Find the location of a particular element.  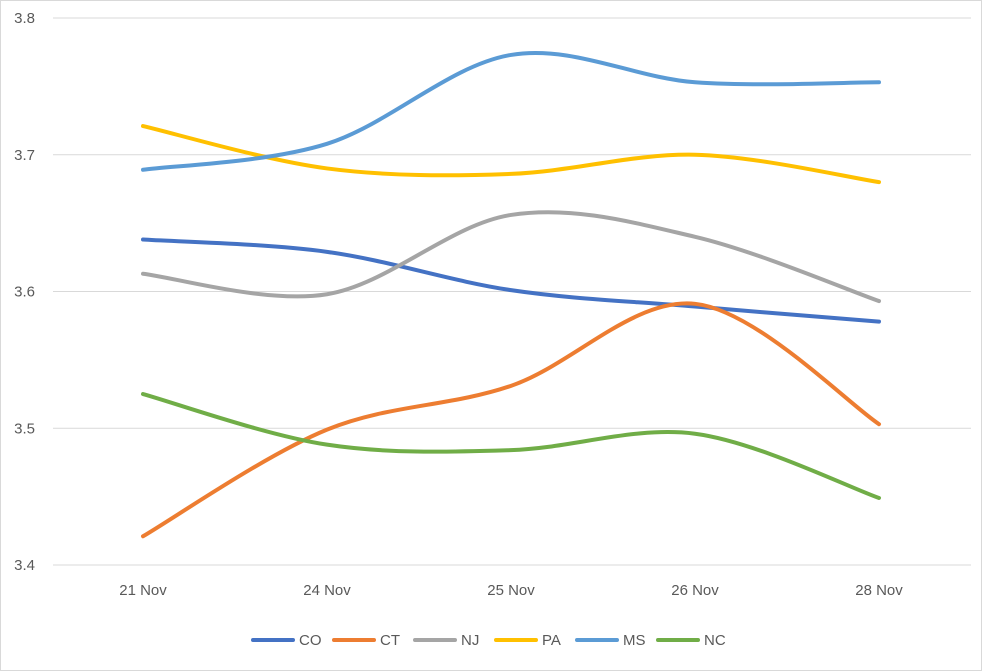

legend: CO CT NJ PA MS NC is located at coordinates (488, 640).